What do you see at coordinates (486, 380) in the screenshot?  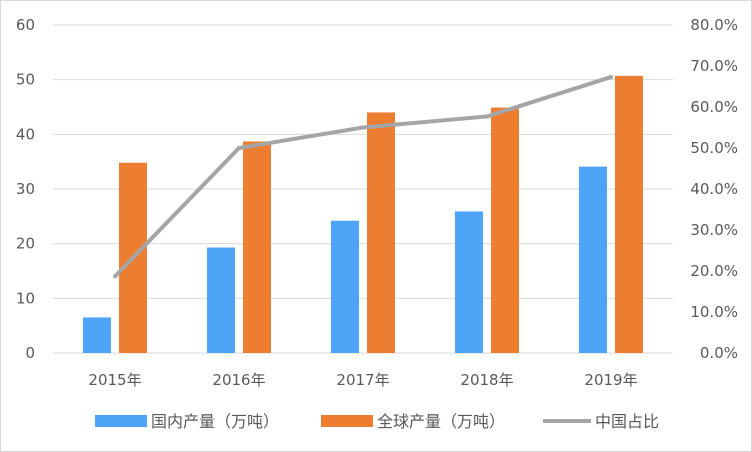 I see `x-axis-tick-label: 2018年` at bounding box center [486, 380].